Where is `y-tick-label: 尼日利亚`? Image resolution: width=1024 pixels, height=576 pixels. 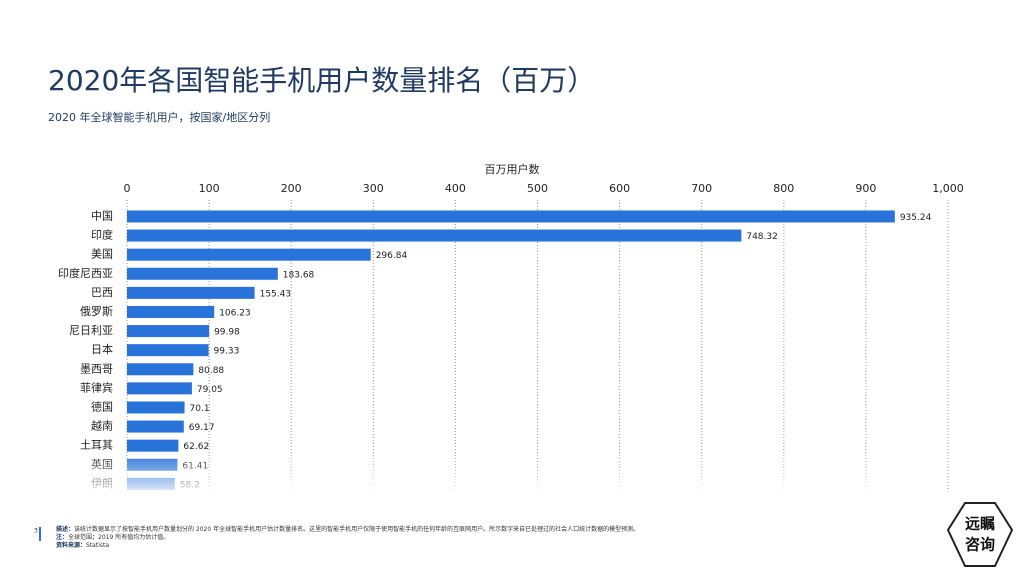 y-tick-label: 尼日利亚 is located at coordinates (91, 330).